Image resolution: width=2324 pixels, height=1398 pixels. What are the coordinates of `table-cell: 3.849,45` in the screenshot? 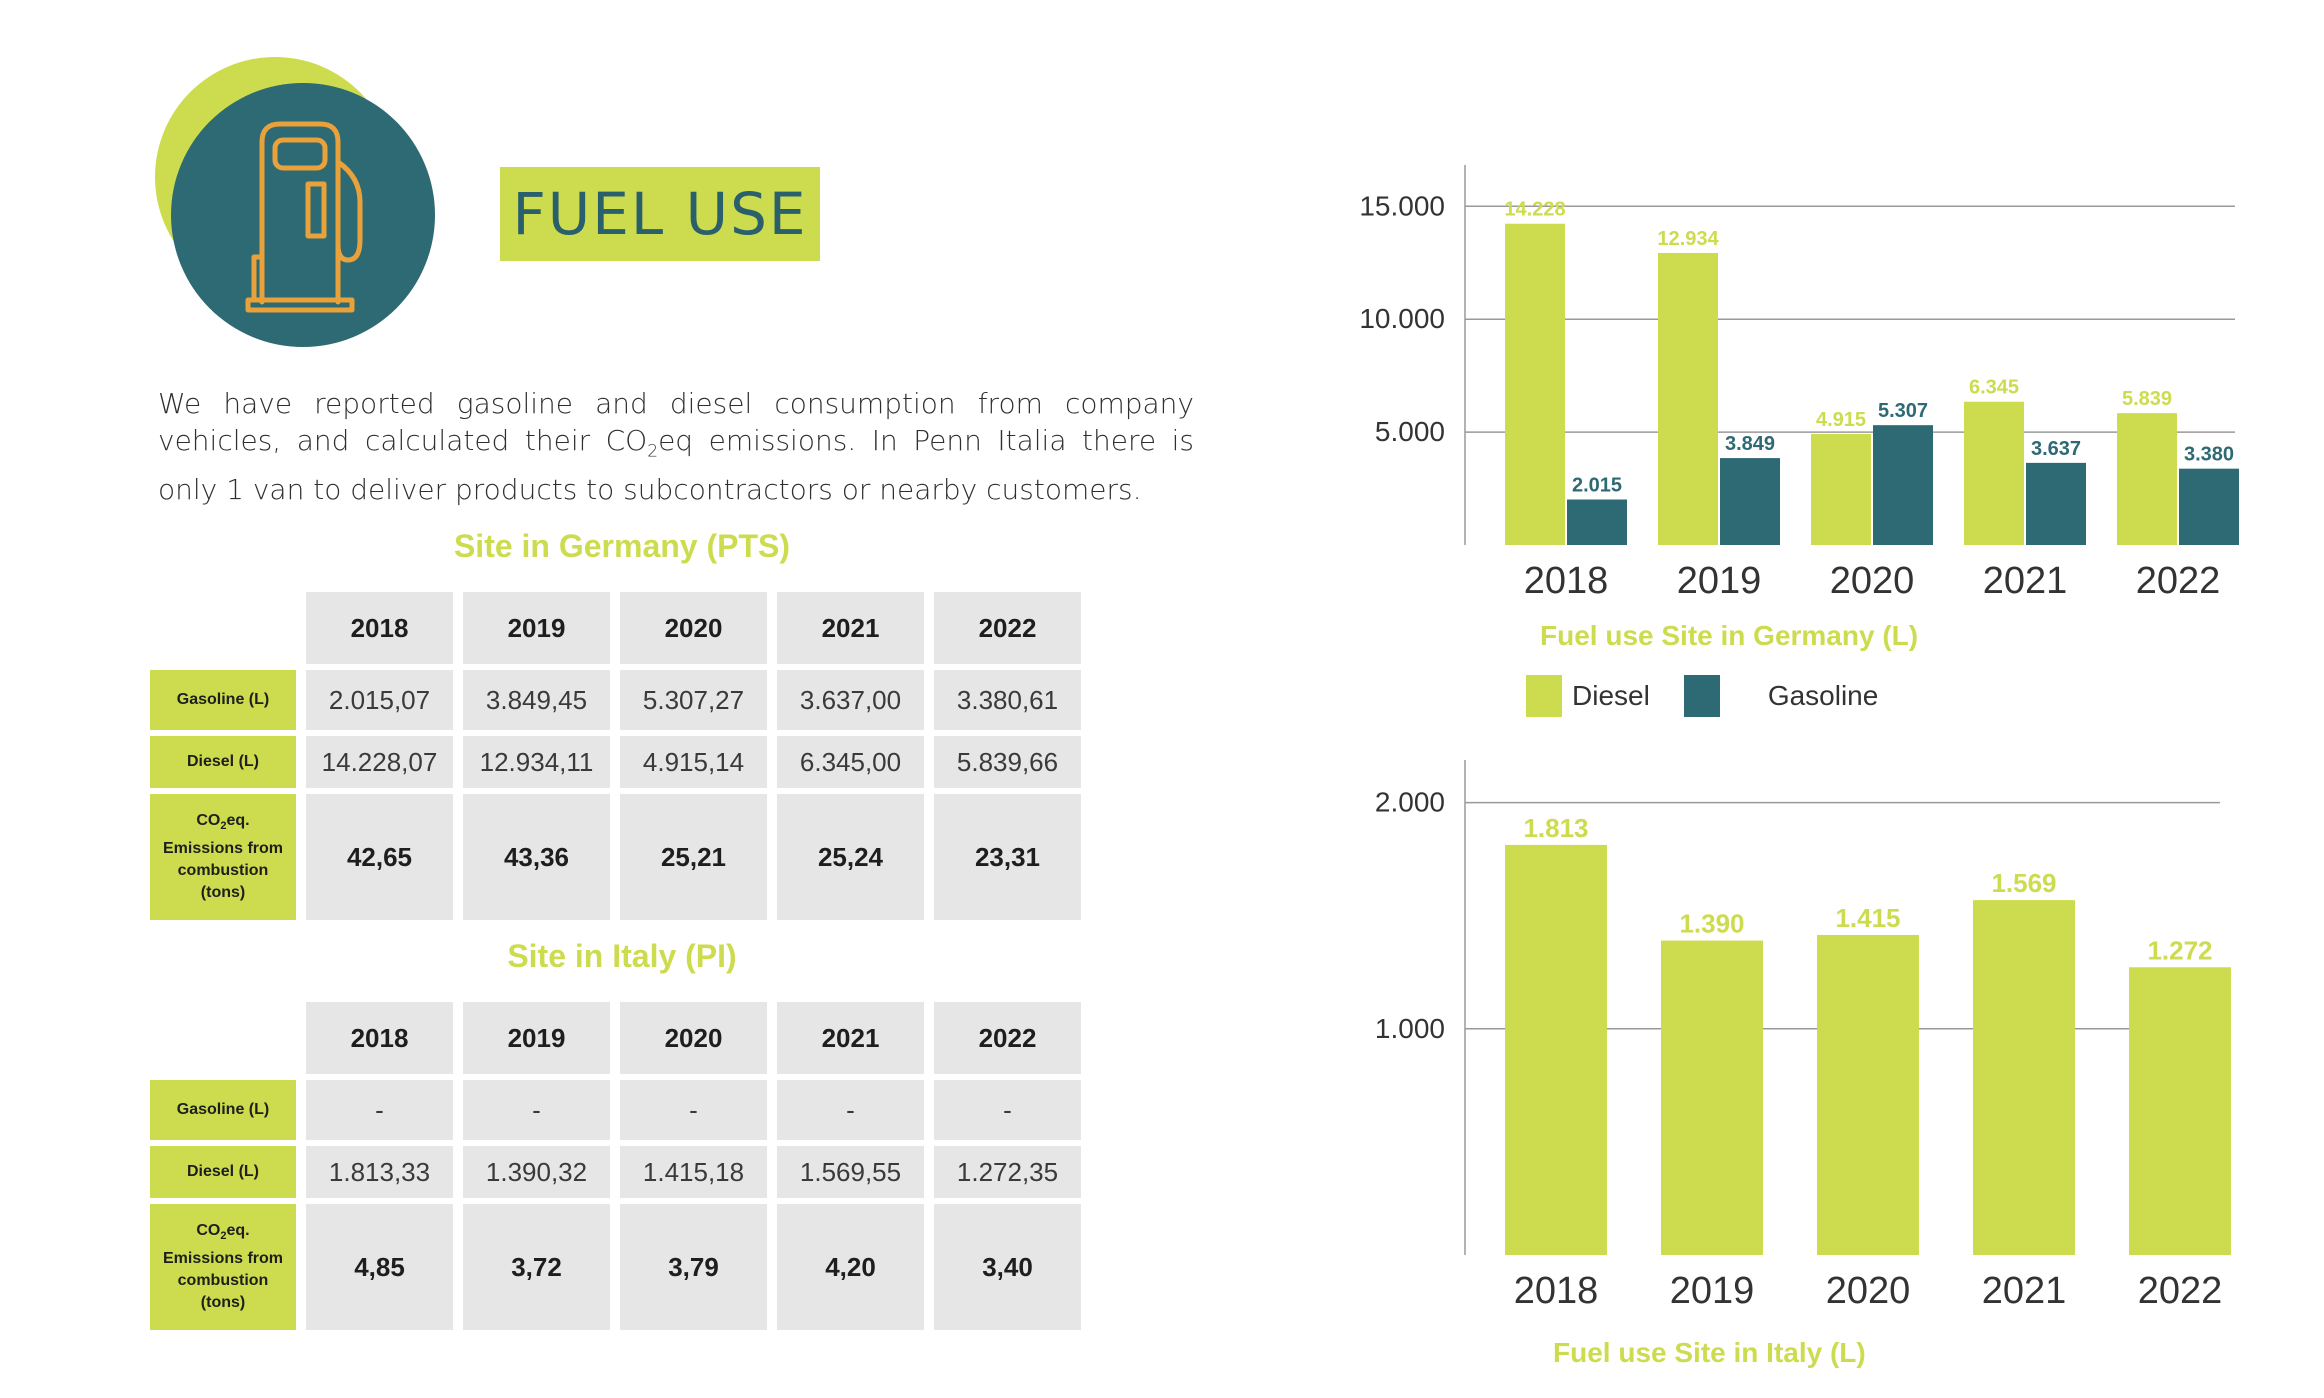 It's located at (536, 700).